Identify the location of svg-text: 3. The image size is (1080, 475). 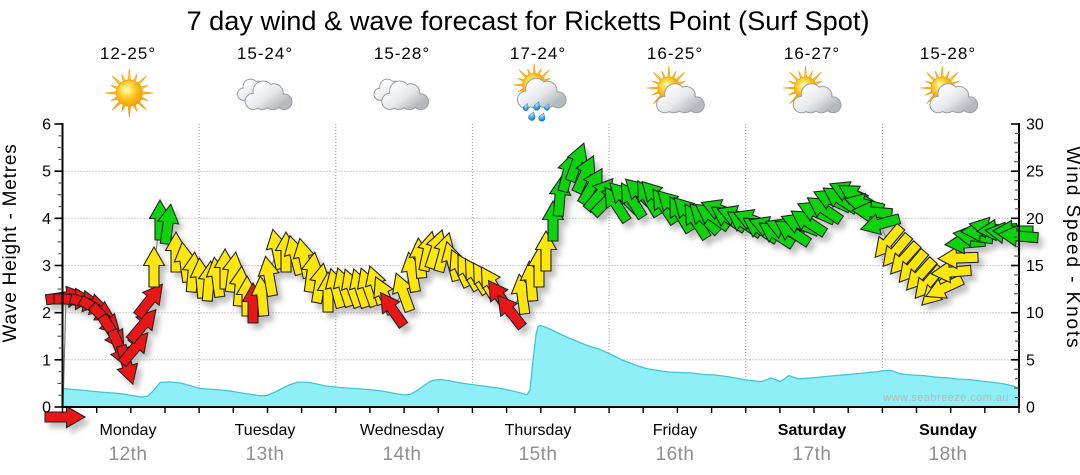
(46, 266).